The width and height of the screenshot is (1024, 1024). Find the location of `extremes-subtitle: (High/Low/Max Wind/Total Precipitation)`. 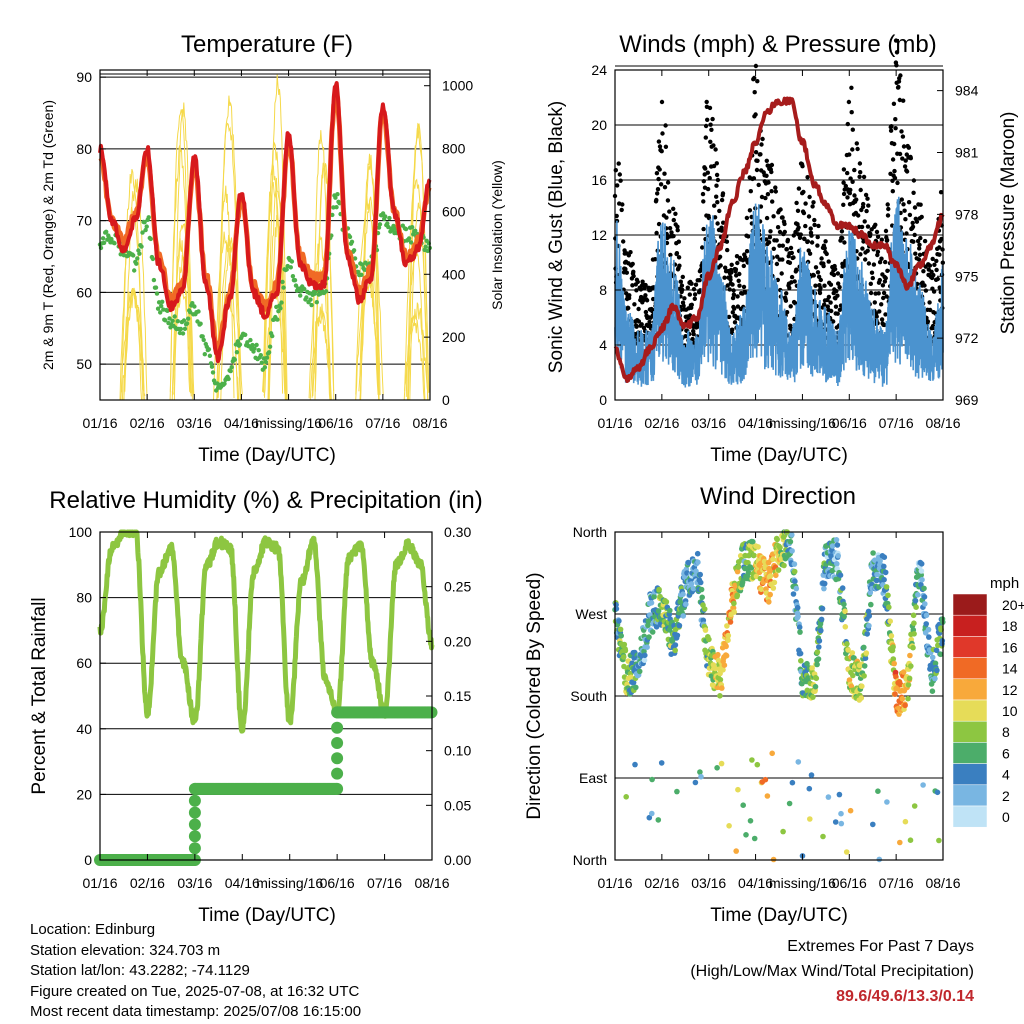

extremes-subtitle: (High/Low/Max Wind/Total Precipitation) is located at coordinates (832, 971).